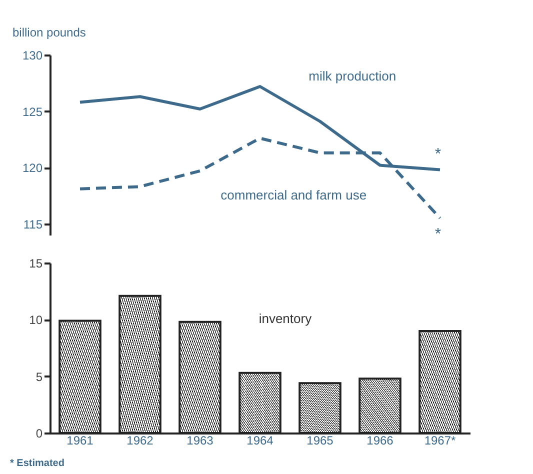 This screenshot has width=533, height=474. Describe the element at coordinates (36, 320) in the screenshot. I see `y-tick-label: 10` at that location.